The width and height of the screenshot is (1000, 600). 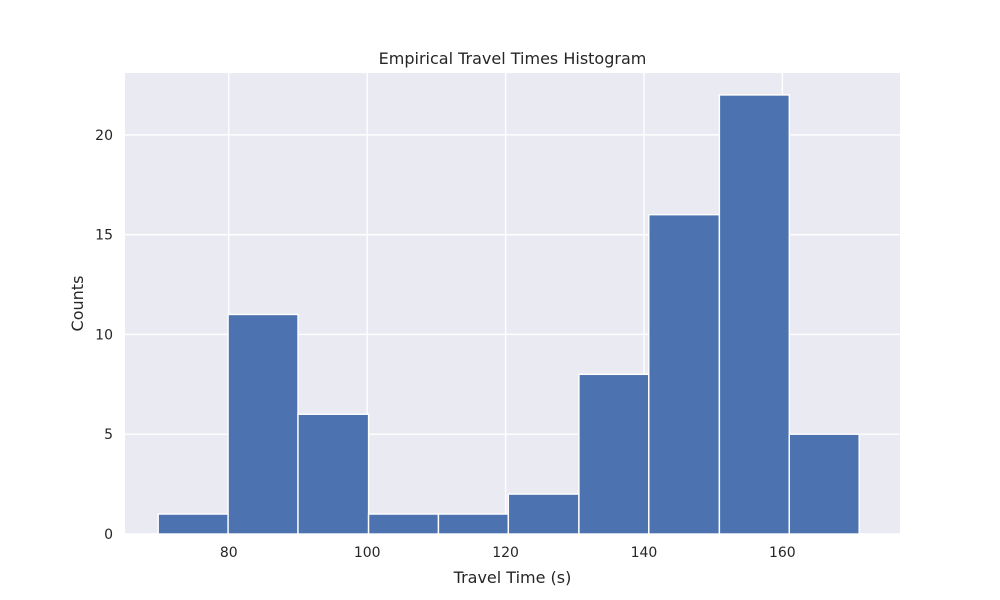 I want to click on x-tick-label-0: 80, so click(x=229, y=553).